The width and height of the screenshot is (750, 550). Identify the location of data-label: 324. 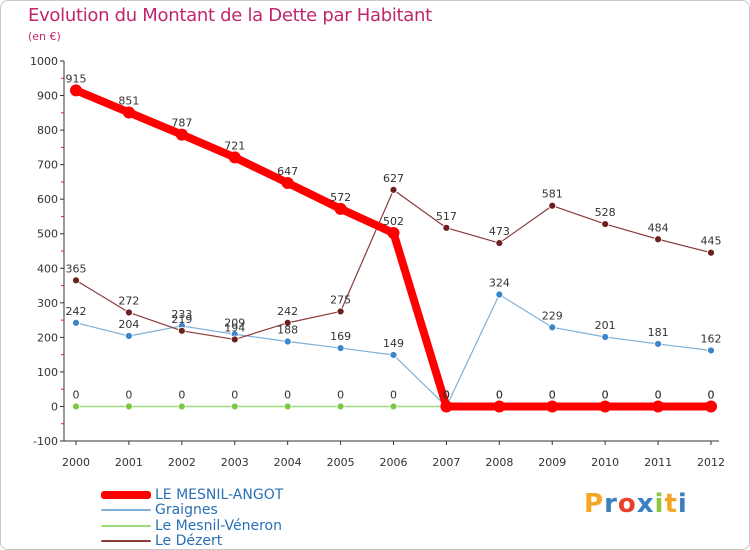
(499, 283).